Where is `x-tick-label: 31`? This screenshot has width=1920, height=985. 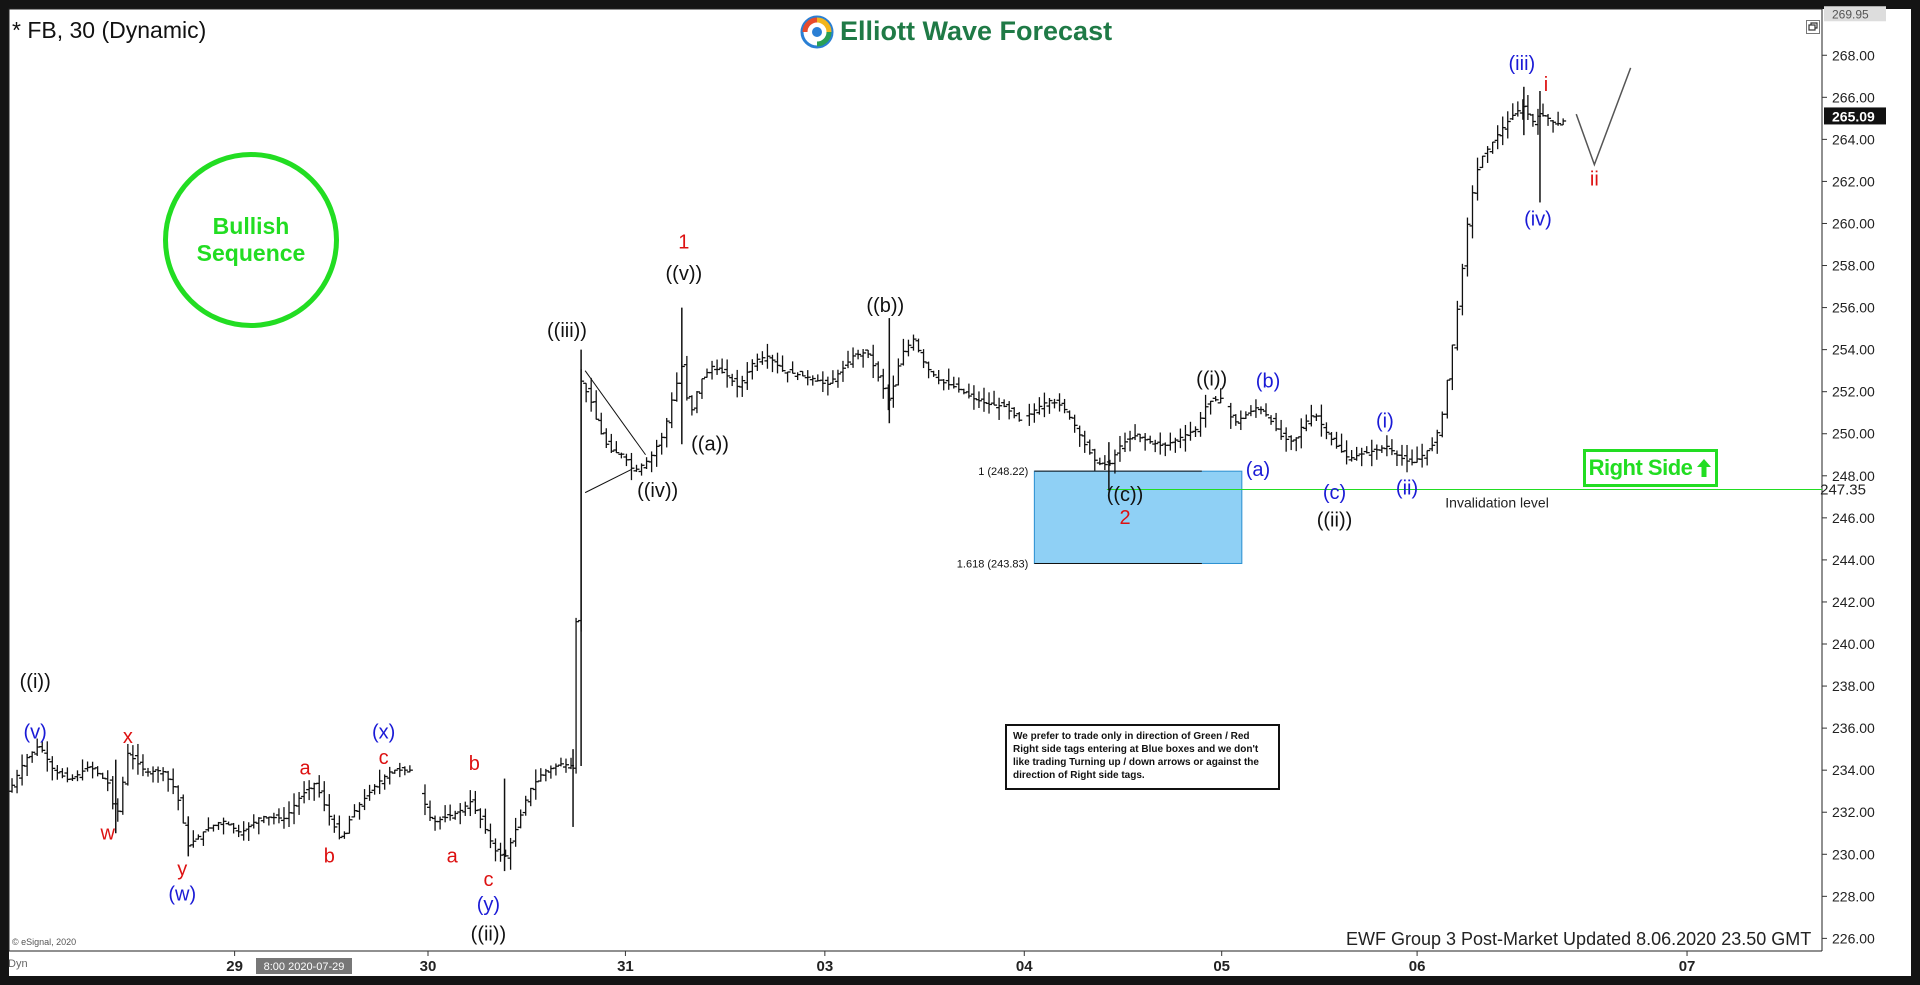 x-tick-label: 31 is located at coordinates (625, 966).